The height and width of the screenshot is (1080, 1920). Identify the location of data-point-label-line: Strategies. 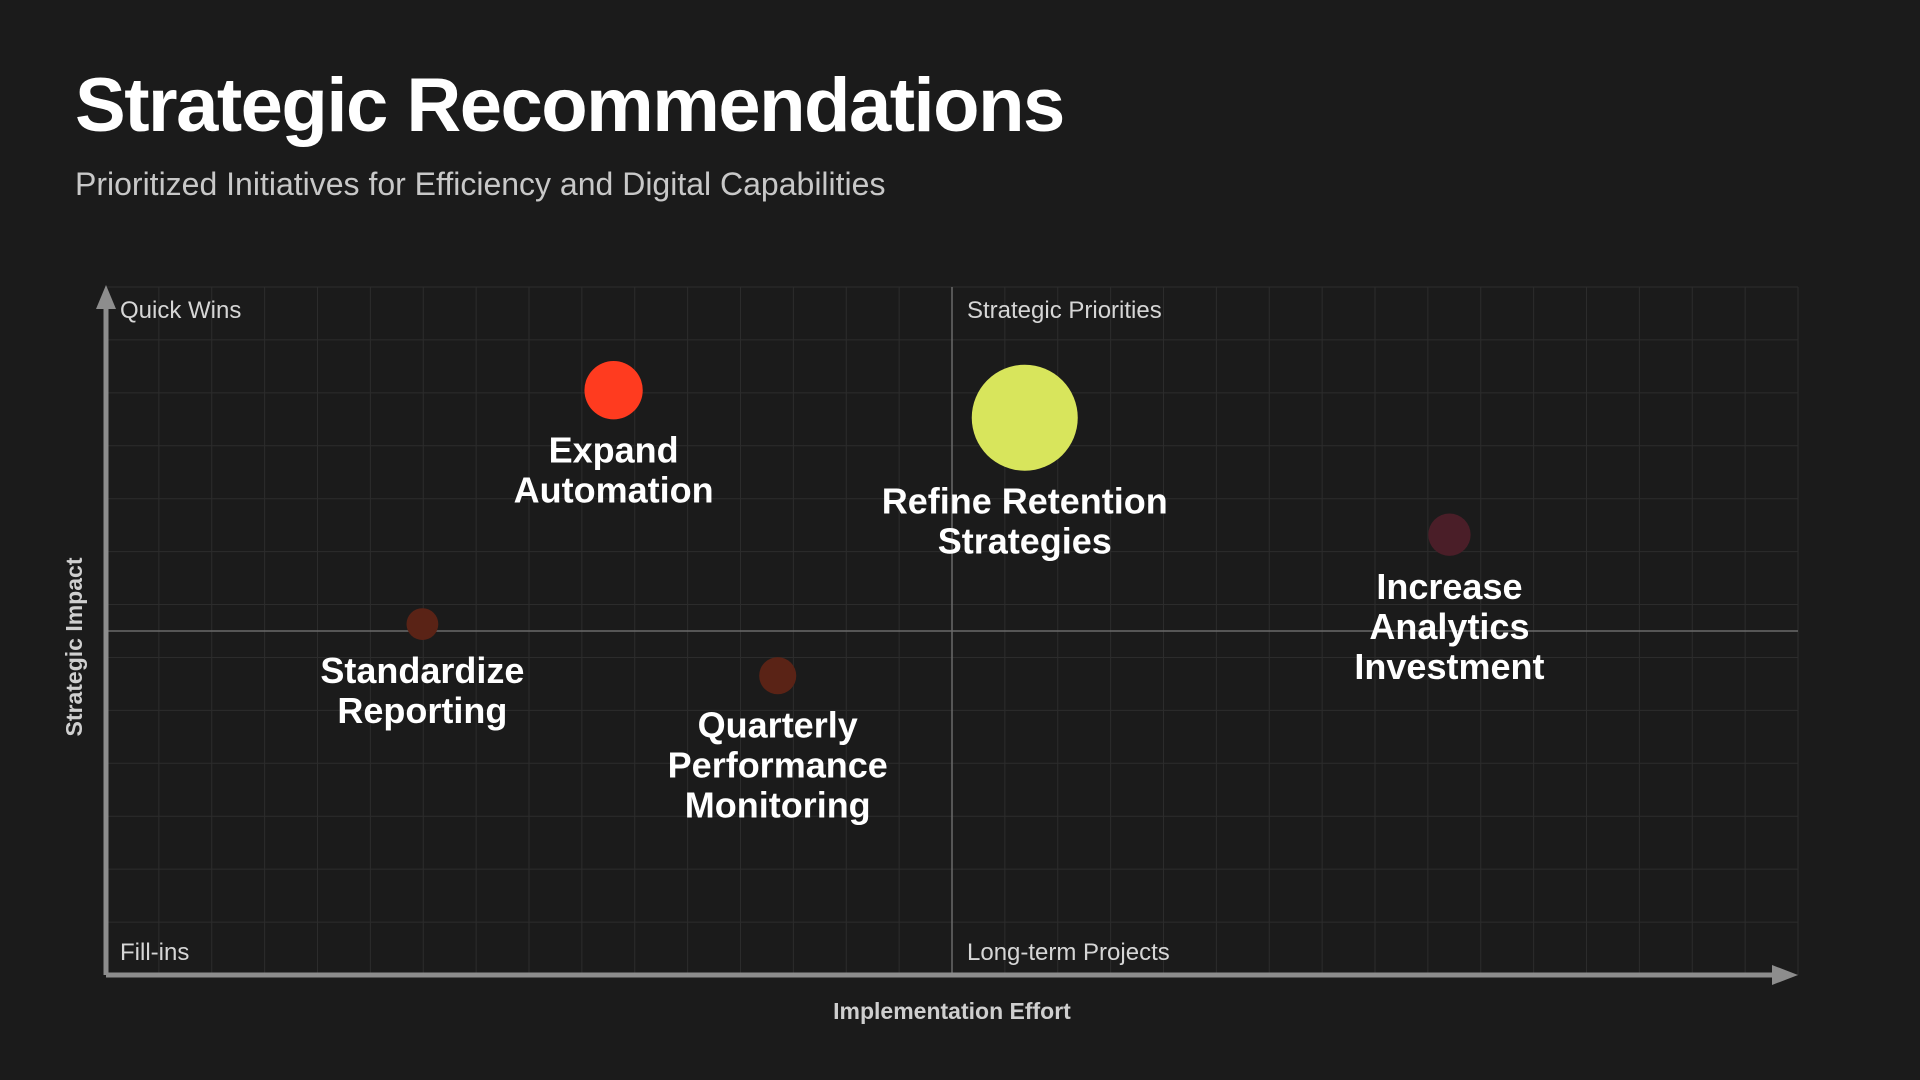
(1025, 541).